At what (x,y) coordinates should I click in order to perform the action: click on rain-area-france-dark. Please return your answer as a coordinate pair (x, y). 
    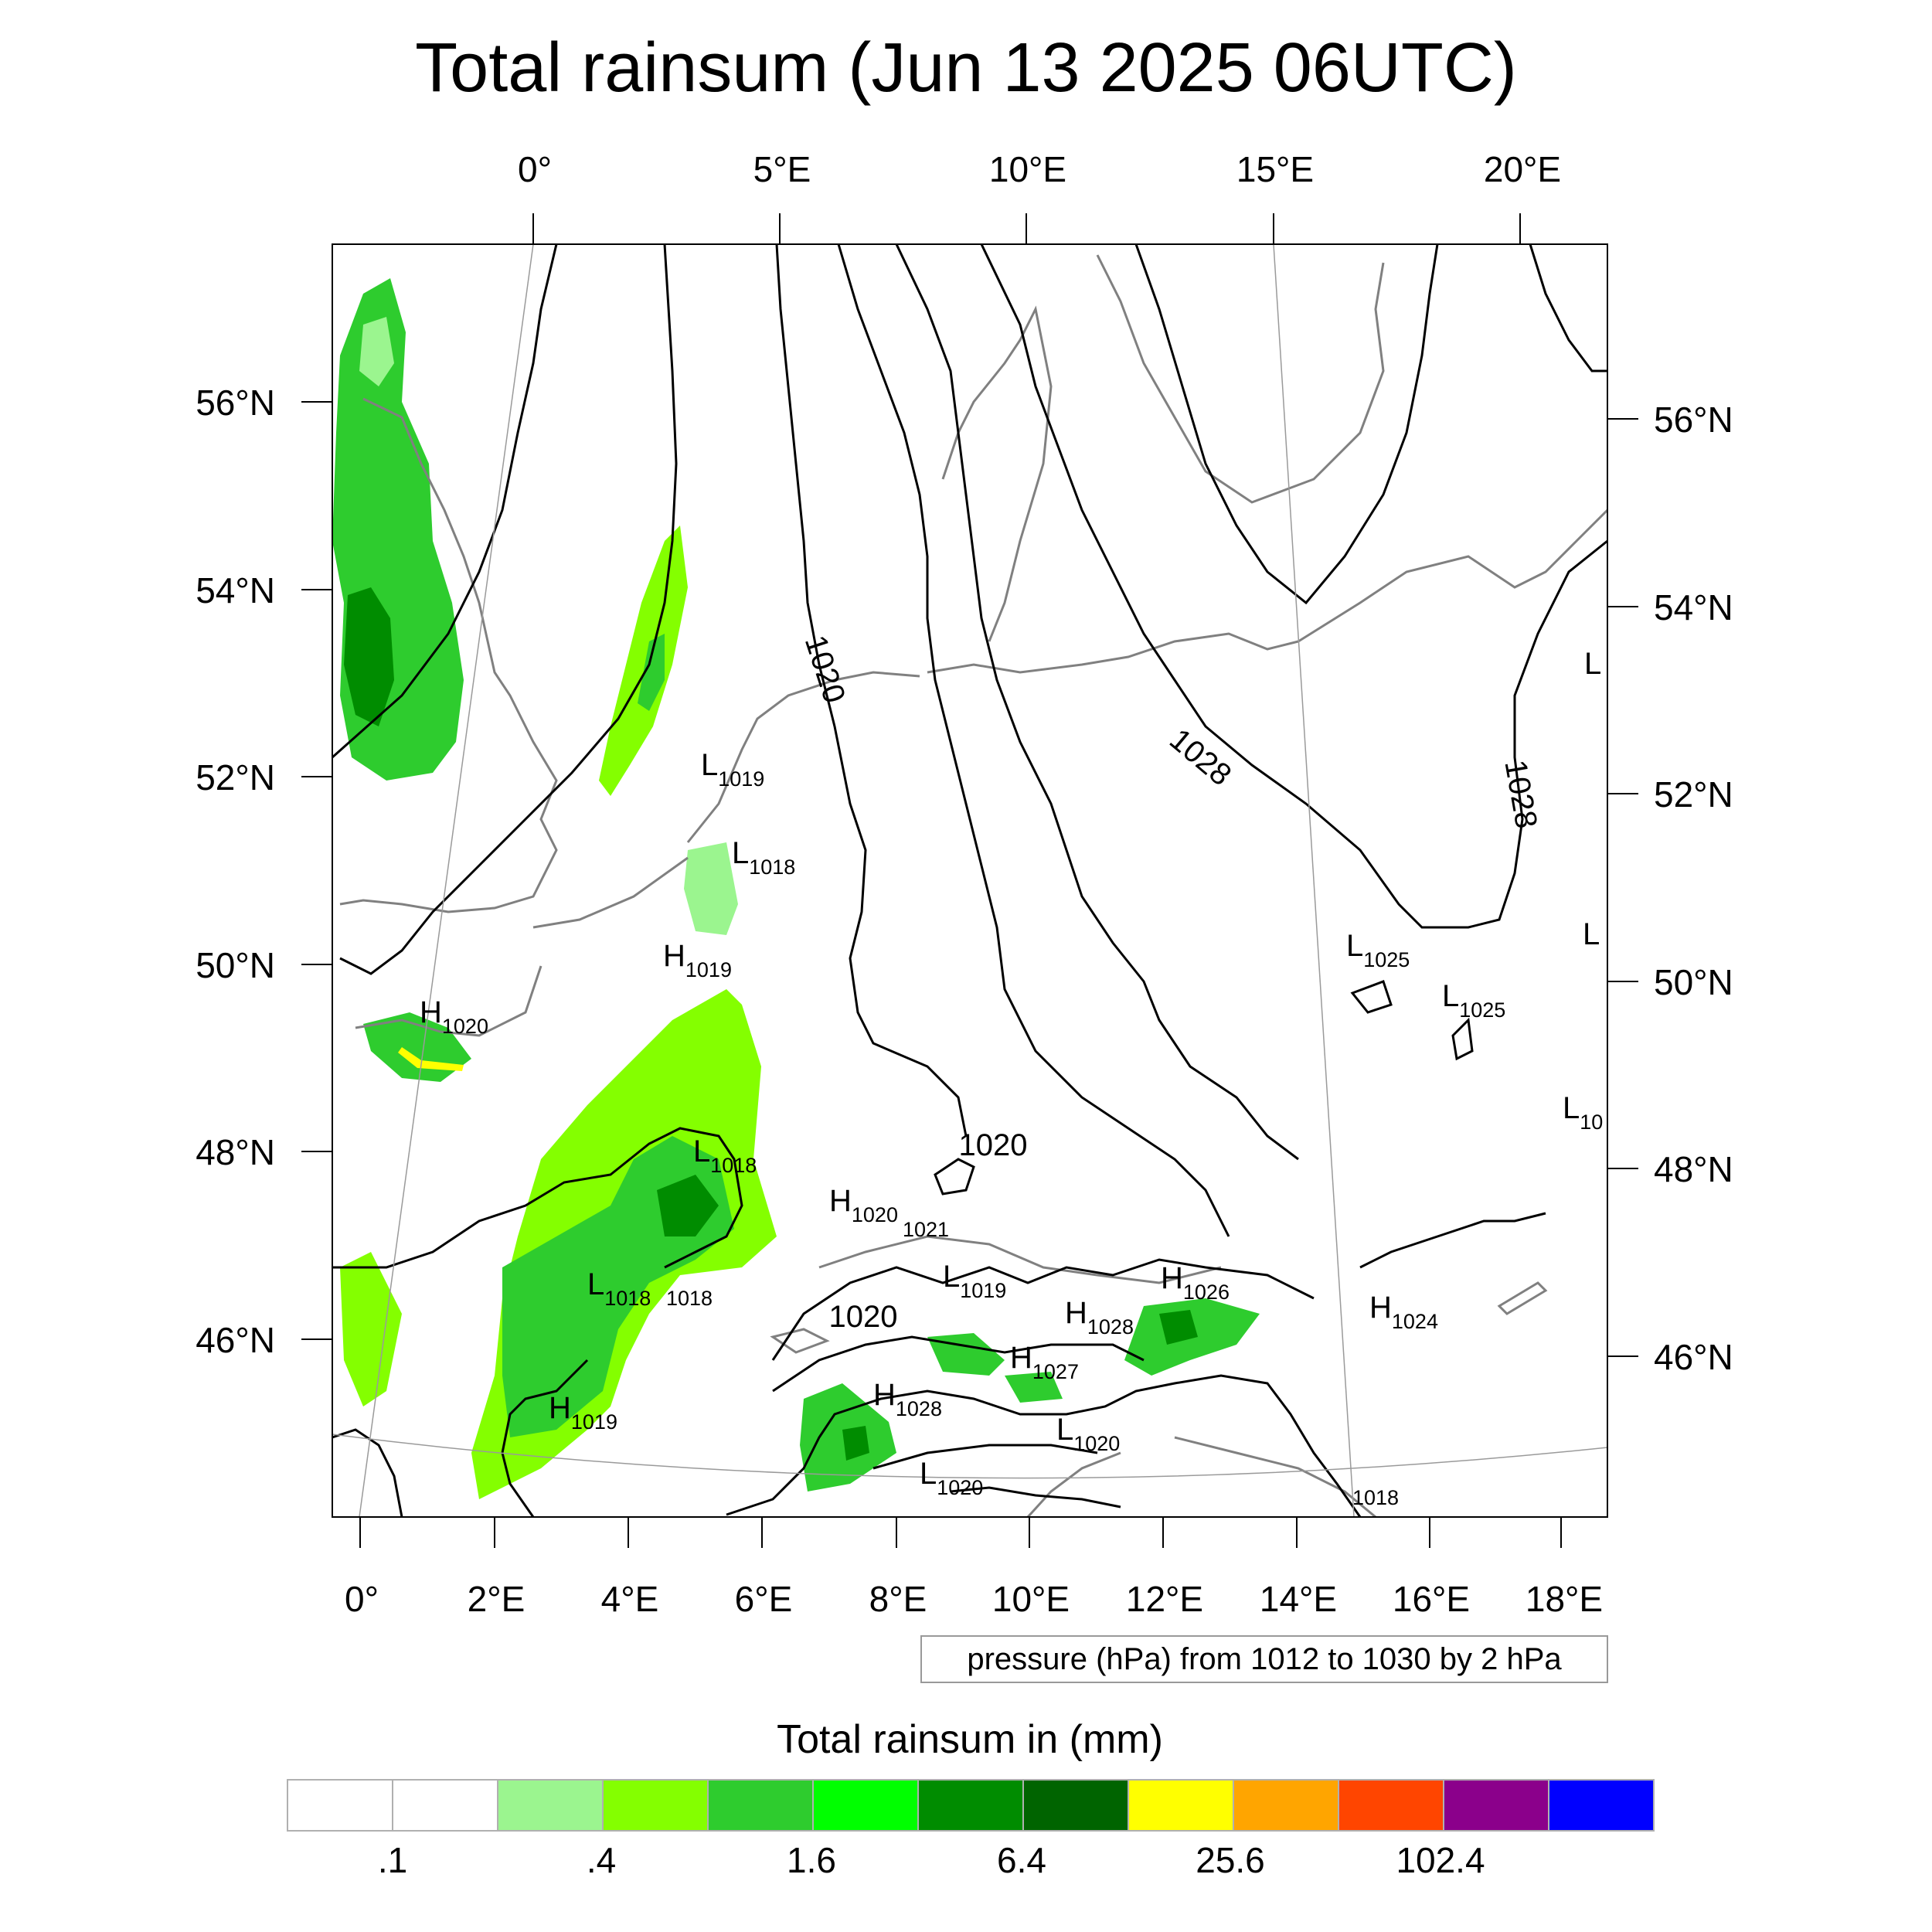
    Looking at the image, I should click on (688, 1205).